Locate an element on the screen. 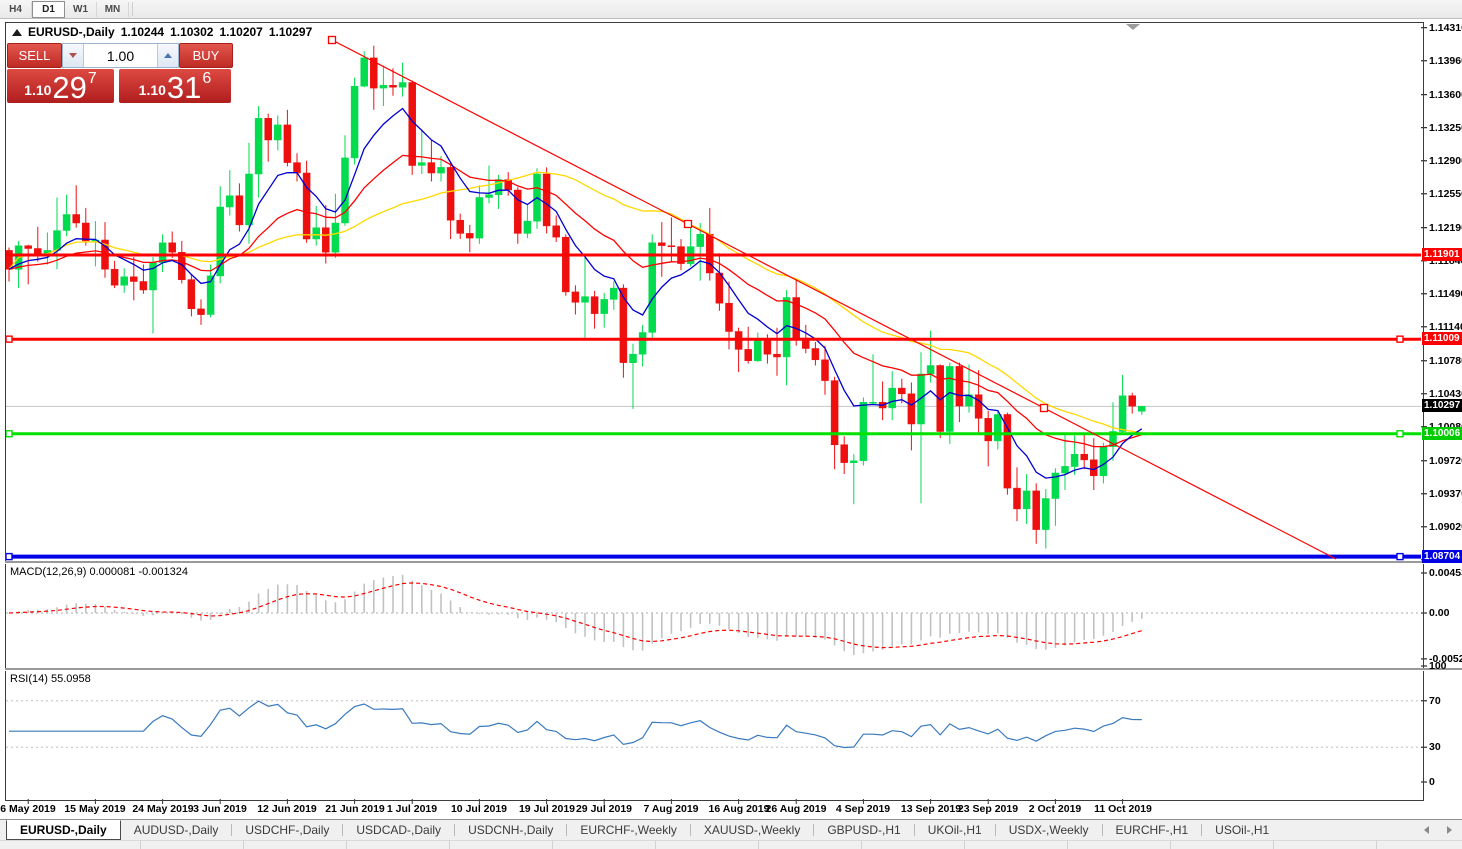  volume-group: 1.00 is located at coordinates (120, 55).